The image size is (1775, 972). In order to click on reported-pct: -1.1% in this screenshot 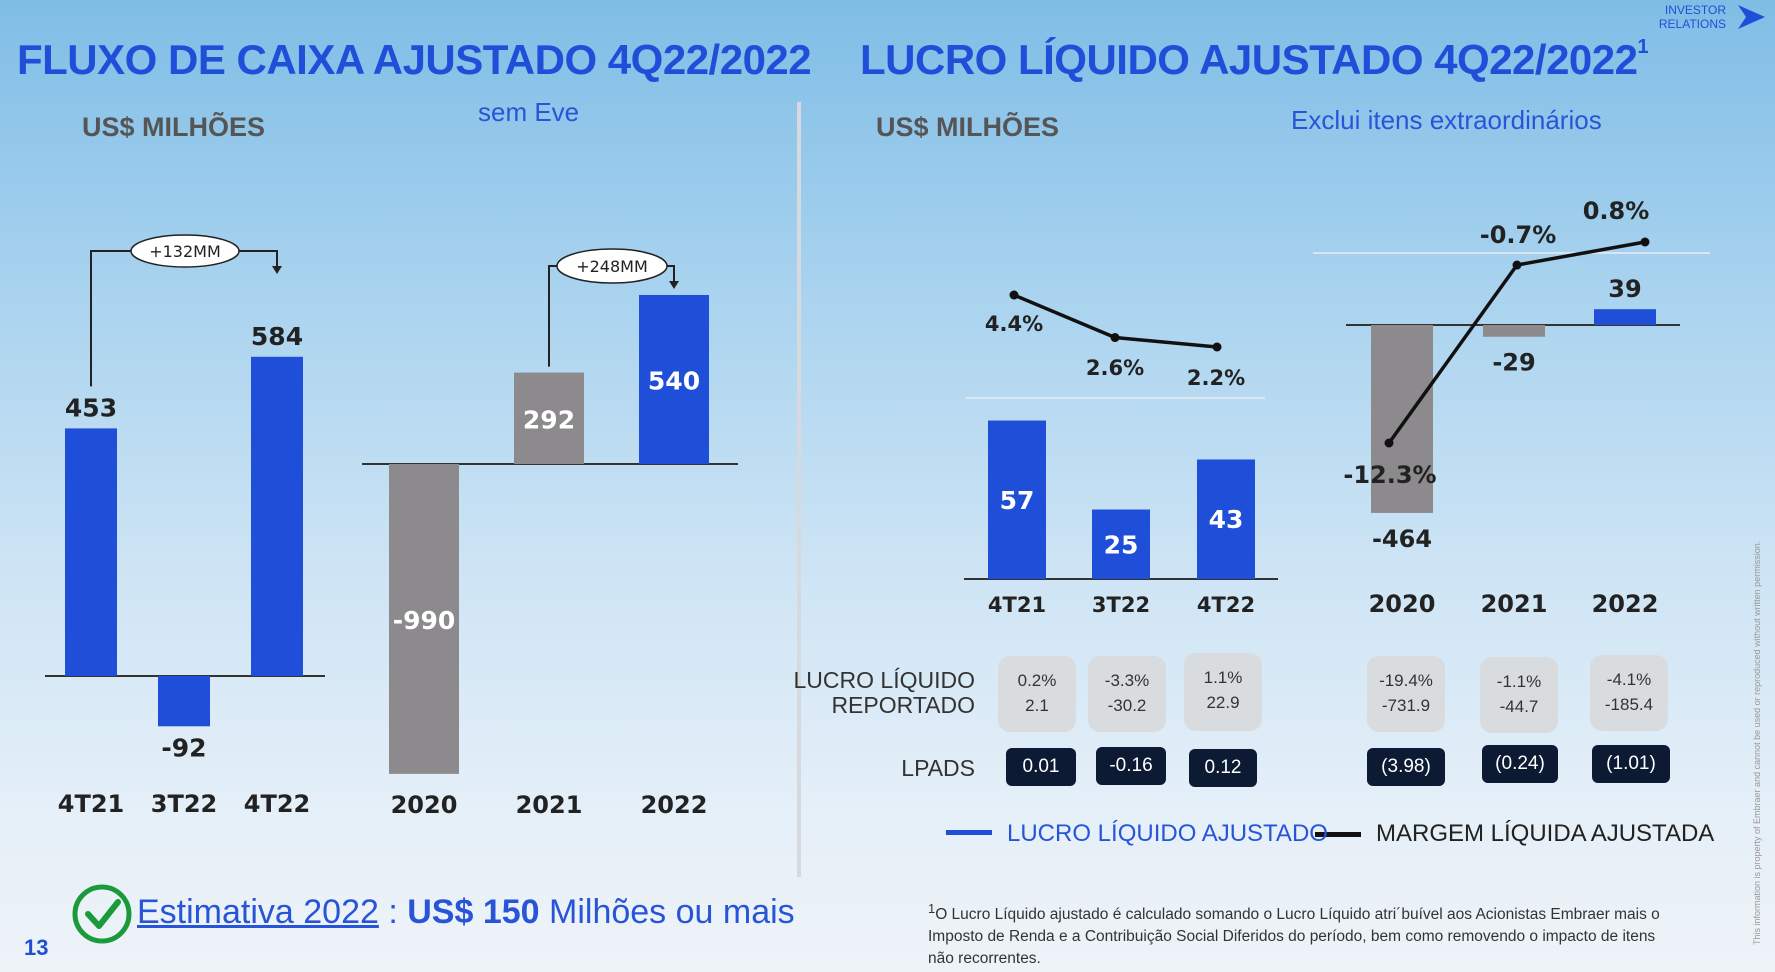, I will do `click(1519, 681)`.